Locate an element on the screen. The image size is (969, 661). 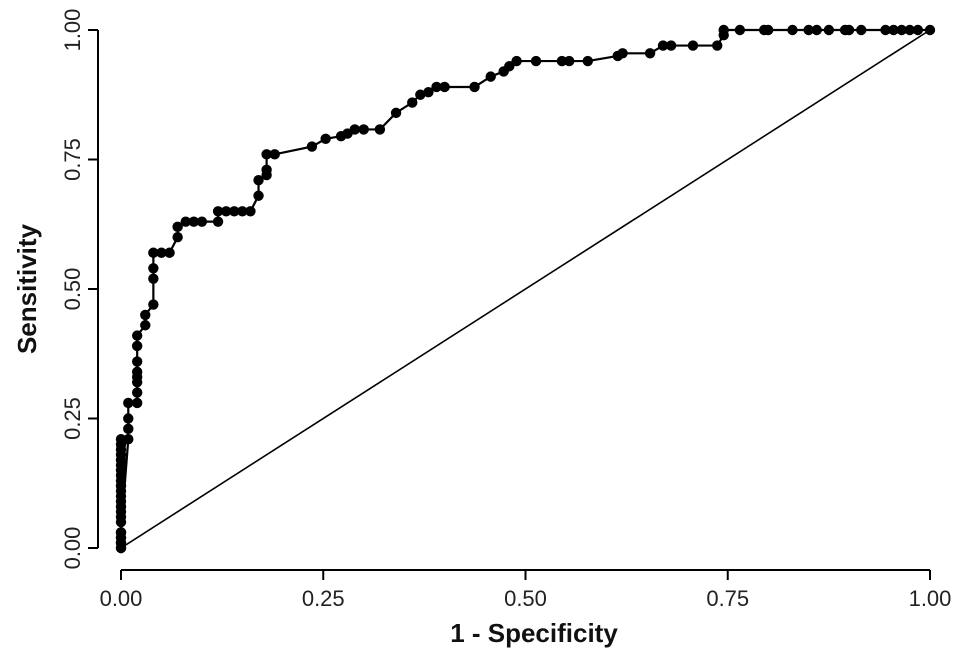
y-tick-label: 1.00 is located at coordinates (72, 30).